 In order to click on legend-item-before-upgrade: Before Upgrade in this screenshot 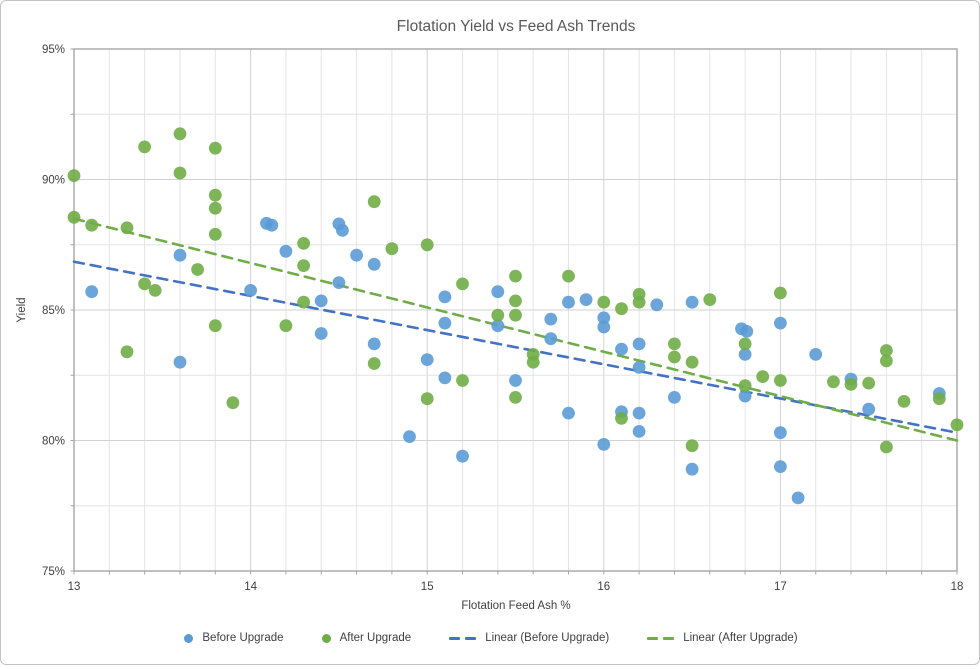, I will do `click(234, 638)`.